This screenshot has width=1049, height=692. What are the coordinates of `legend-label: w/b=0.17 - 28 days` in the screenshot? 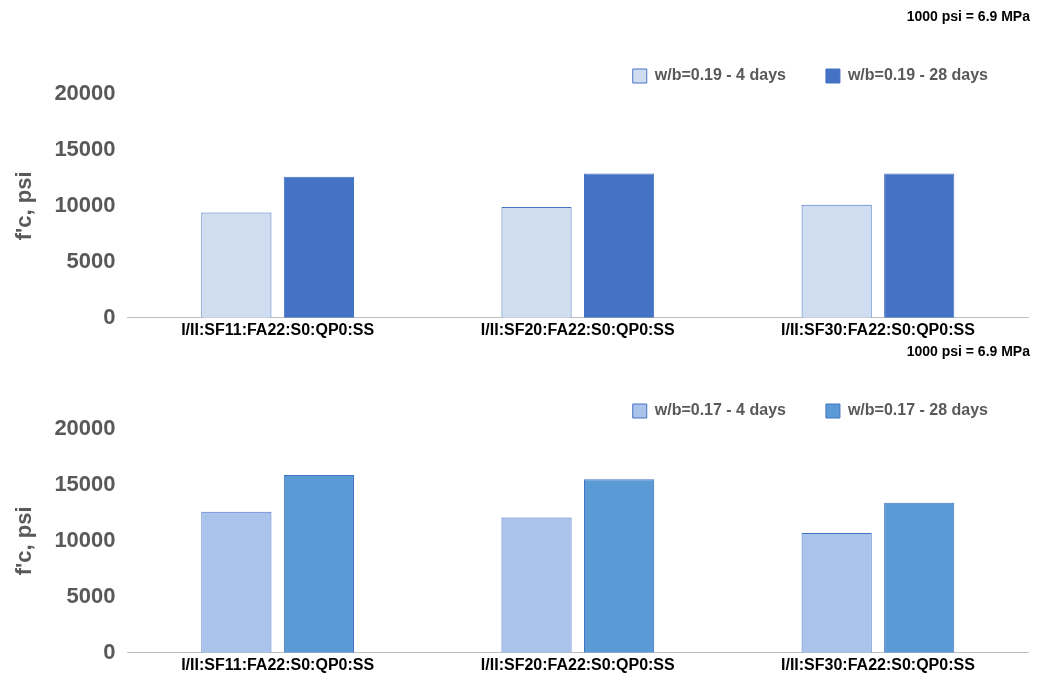 It's located at (917, 410).